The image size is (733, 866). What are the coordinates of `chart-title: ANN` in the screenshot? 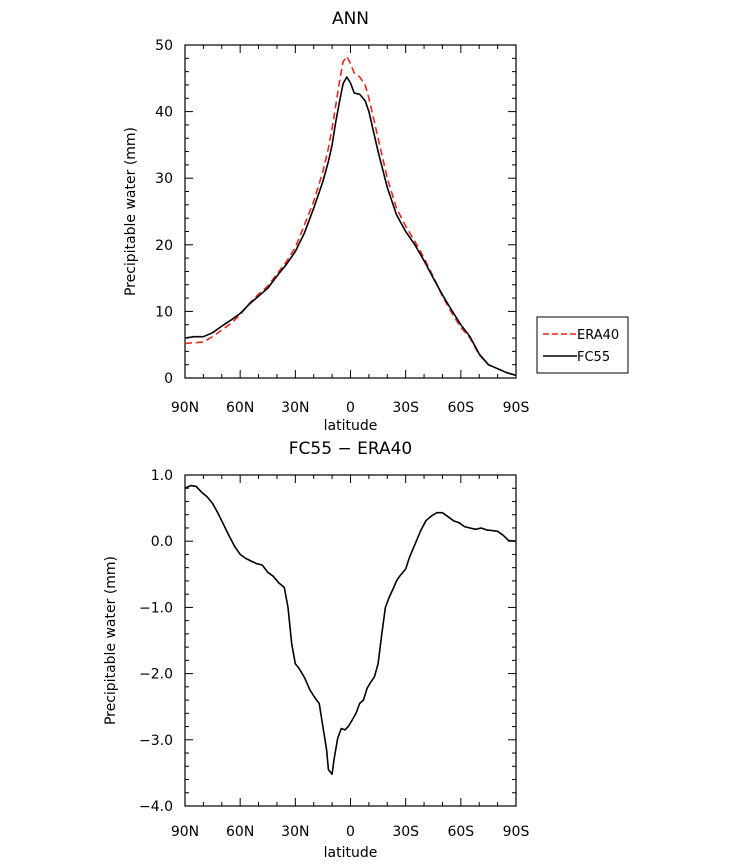 It's located at (350, 19).